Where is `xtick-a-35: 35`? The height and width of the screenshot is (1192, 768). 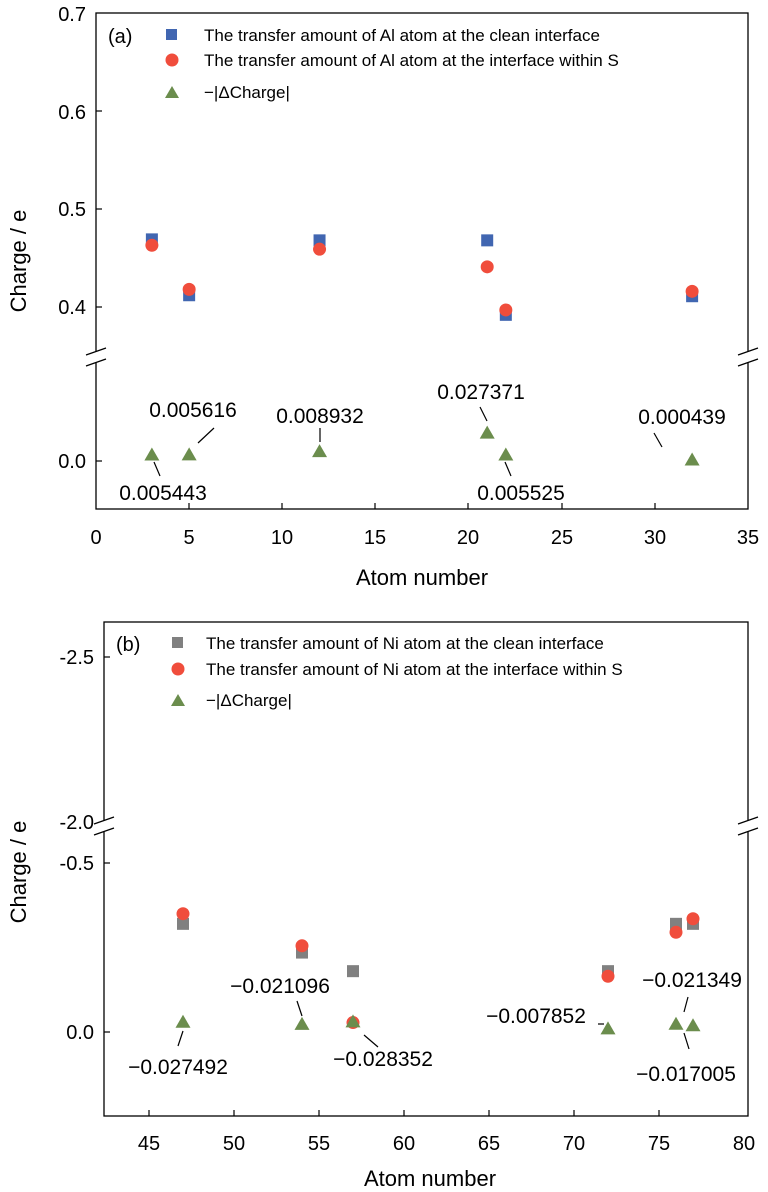
xtick-a-35: 35 is located at coordinates (748, 538).